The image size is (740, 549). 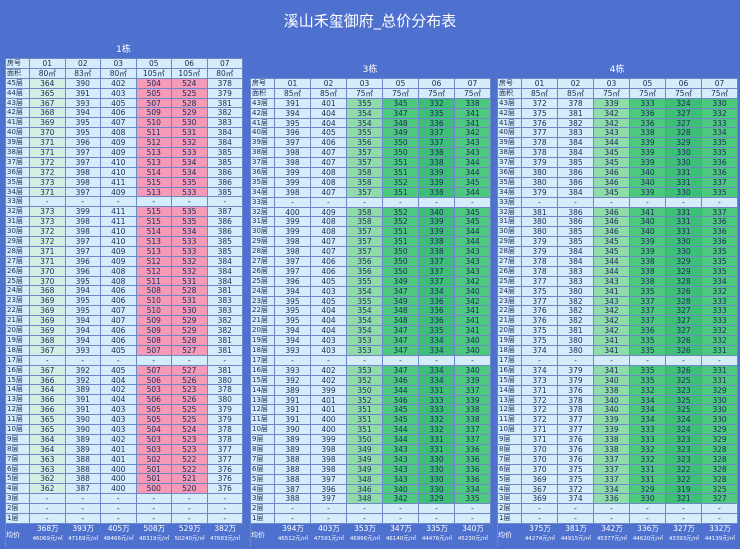 What do you see at coordinates (293, 321) in the screenshot?
I see `price-cell: 395` at bounding box center [293, 321].